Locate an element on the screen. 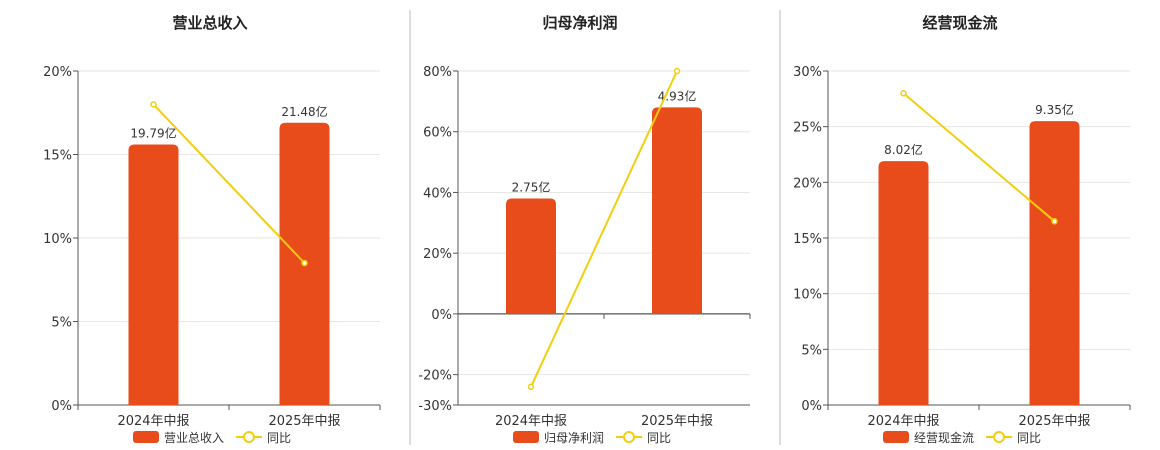  bar-data-label: 9.35亿 is located at coordinates (1054, 109).